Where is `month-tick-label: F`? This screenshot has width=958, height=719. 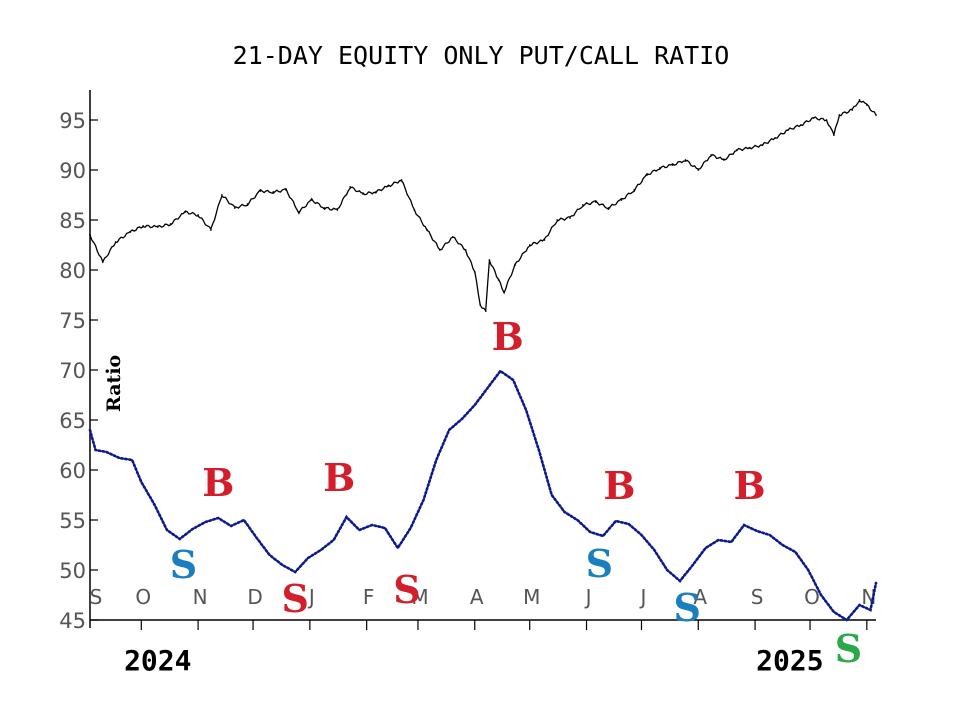 month-tick-label: F is located at coordinates (369, 597).